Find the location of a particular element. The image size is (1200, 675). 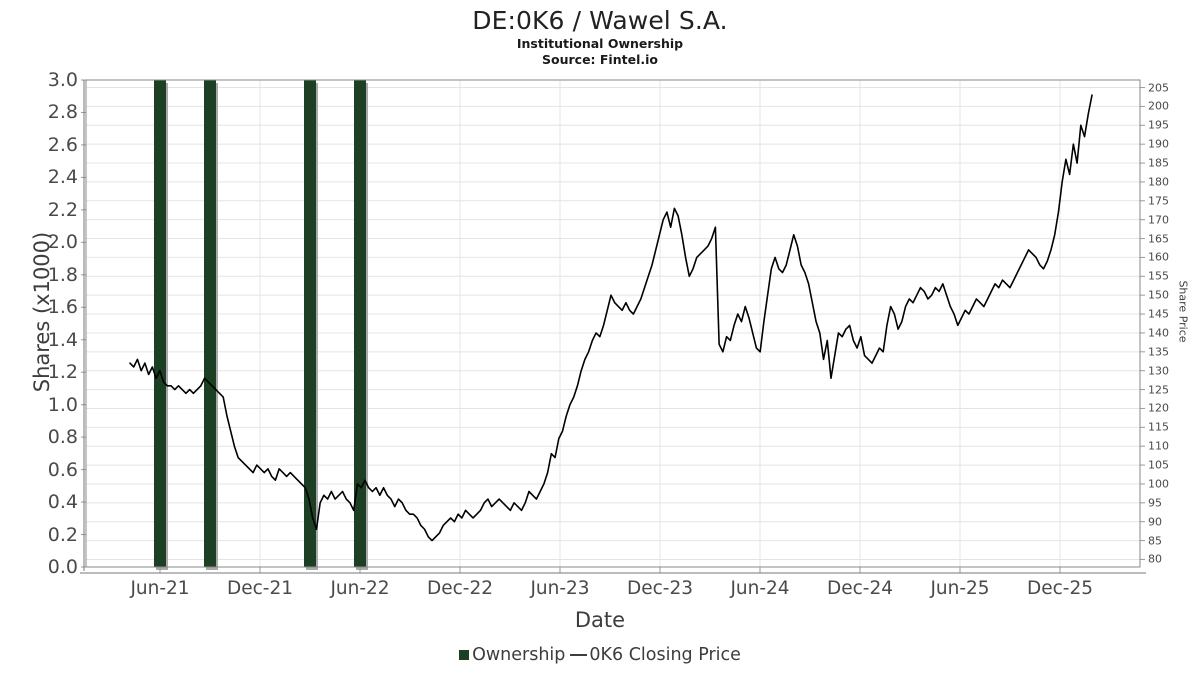

x-axis-title: Date is located at coordinates (600, 620).